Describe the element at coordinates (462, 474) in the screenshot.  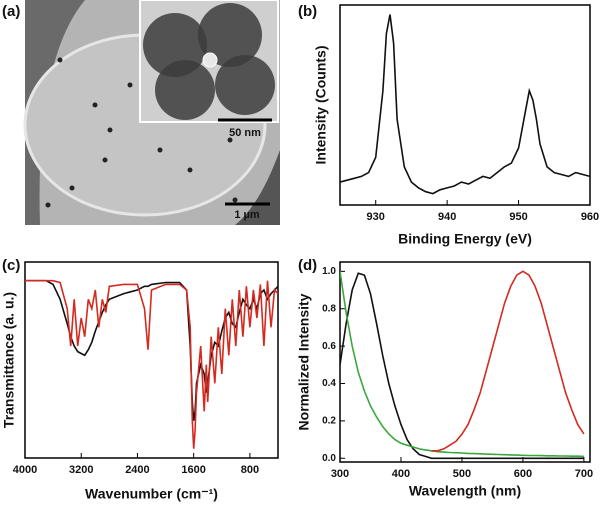
I see `x-tick-label: 500` at that location.